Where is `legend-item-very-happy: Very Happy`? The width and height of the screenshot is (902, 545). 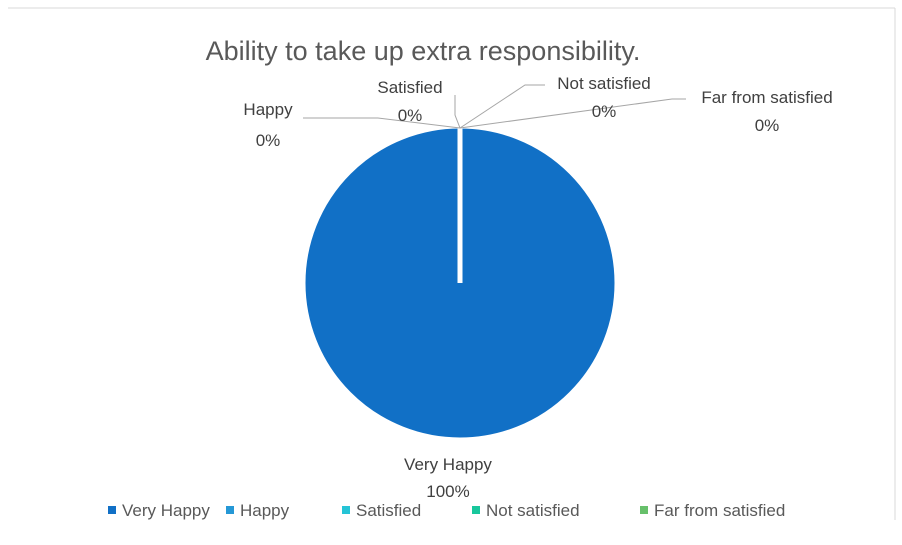
legend-item-very-happy: Very Happy is located at coordinates (159, 510).